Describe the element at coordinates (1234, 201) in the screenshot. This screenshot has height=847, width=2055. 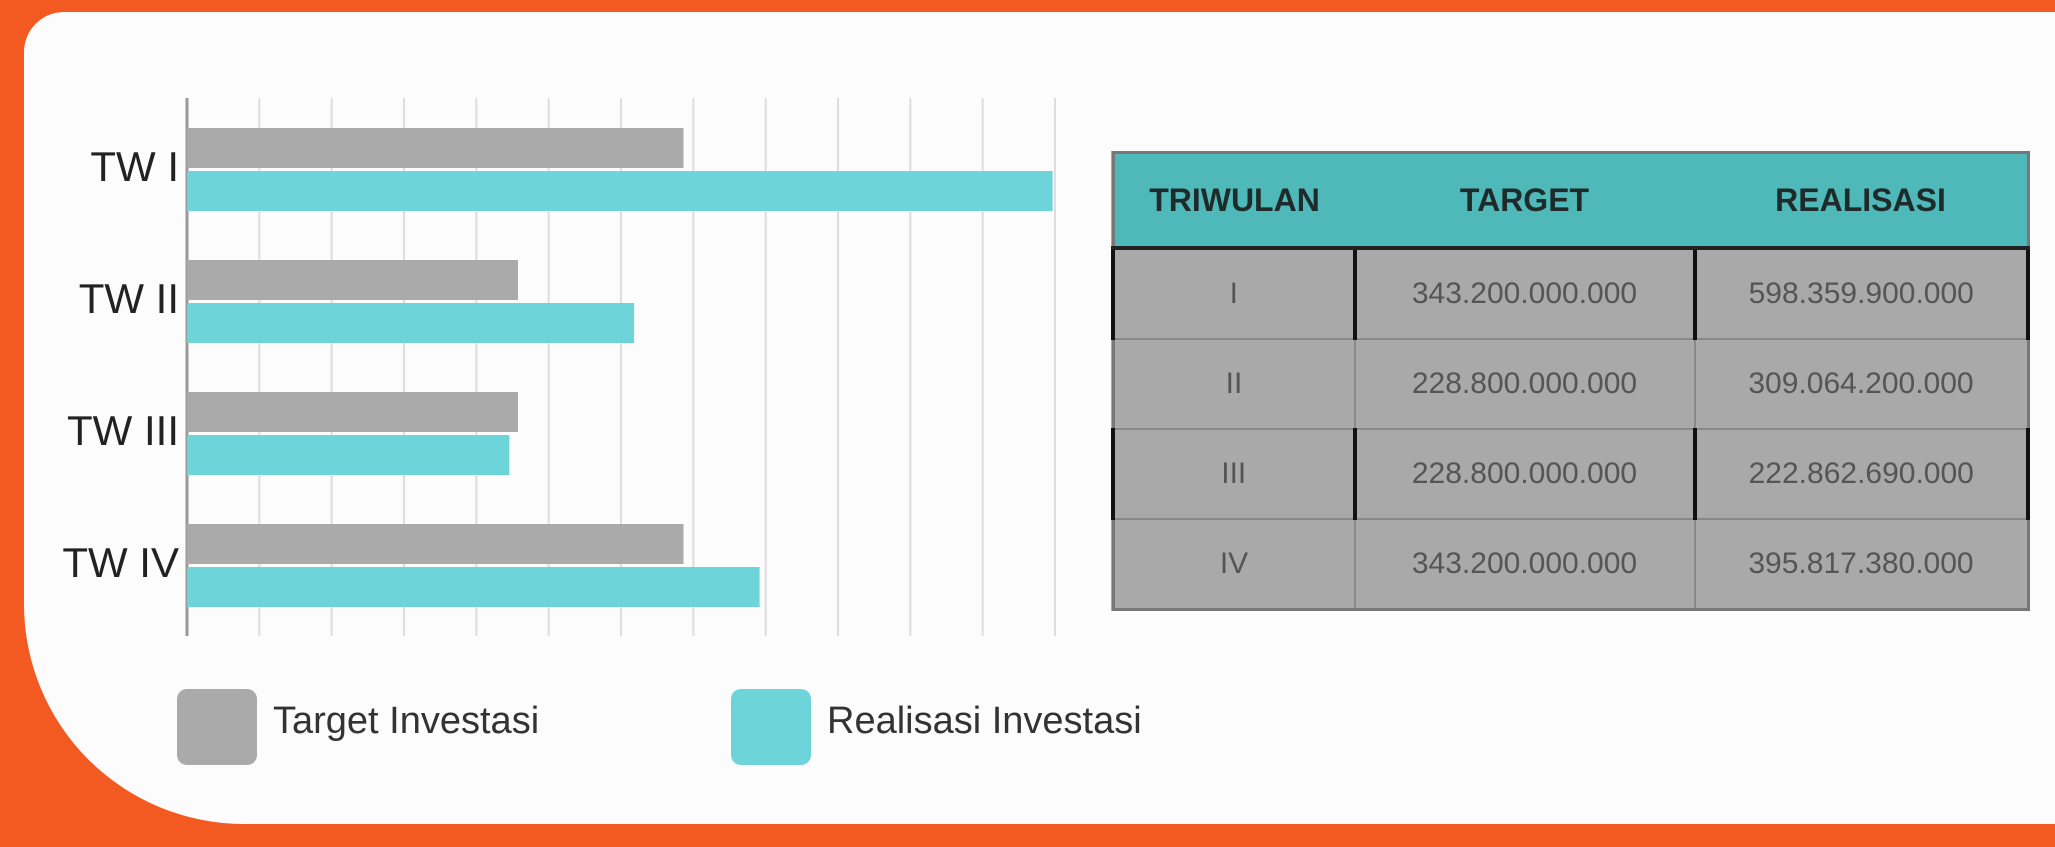
I see `header-cell: TRIWULAN` at that location.